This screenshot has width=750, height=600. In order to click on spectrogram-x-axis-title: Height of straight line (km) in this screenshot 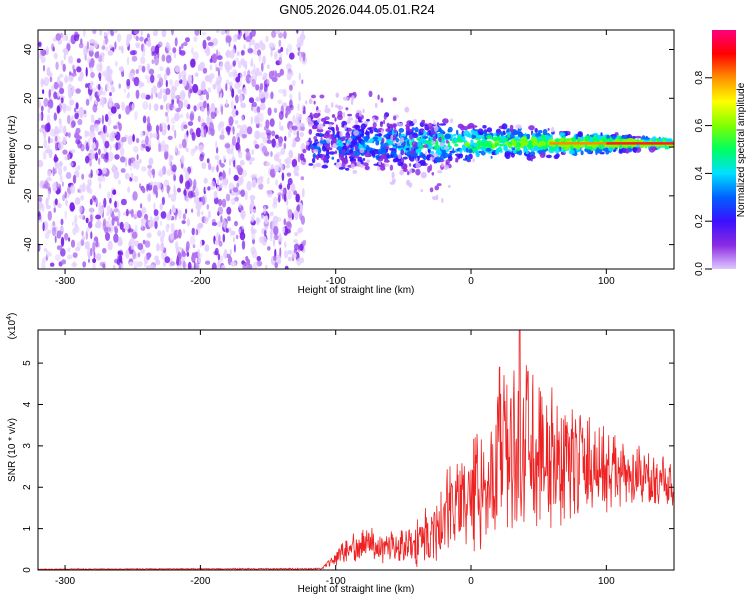, I will do `click(356, 290)`.